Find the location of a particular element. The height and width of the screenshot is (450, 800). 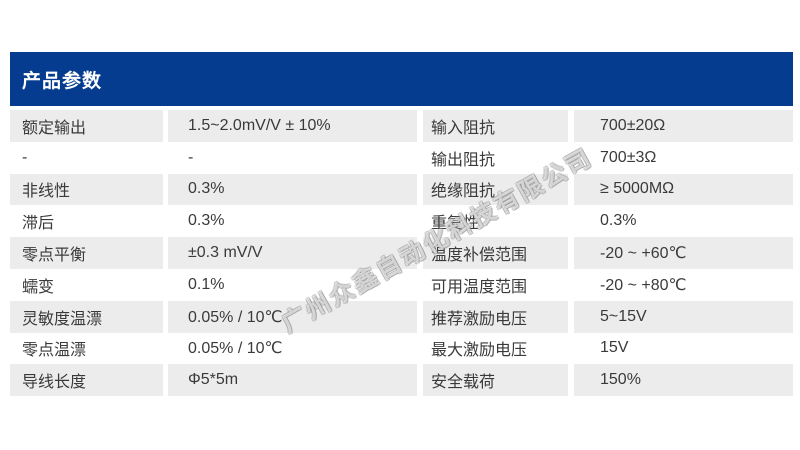

param-label: 推荐激励电压 is located at coordinates (495, 316).